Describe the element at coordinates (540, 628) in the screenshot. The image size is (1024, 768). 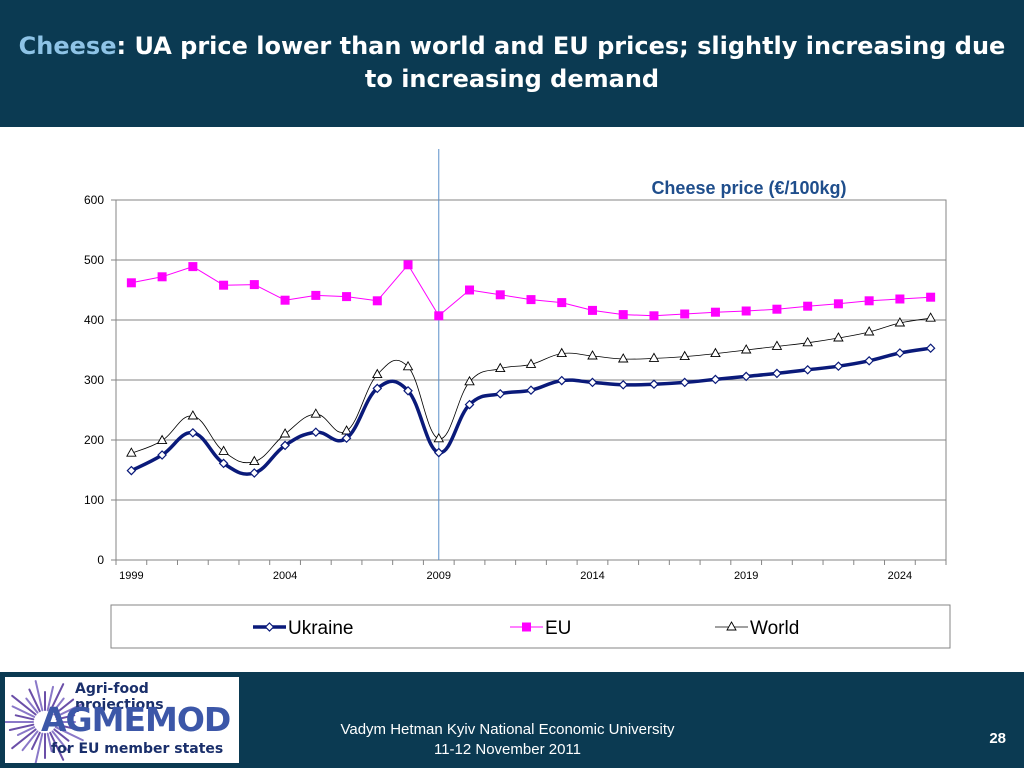
I see `legend-item-eu: EU` at that location.